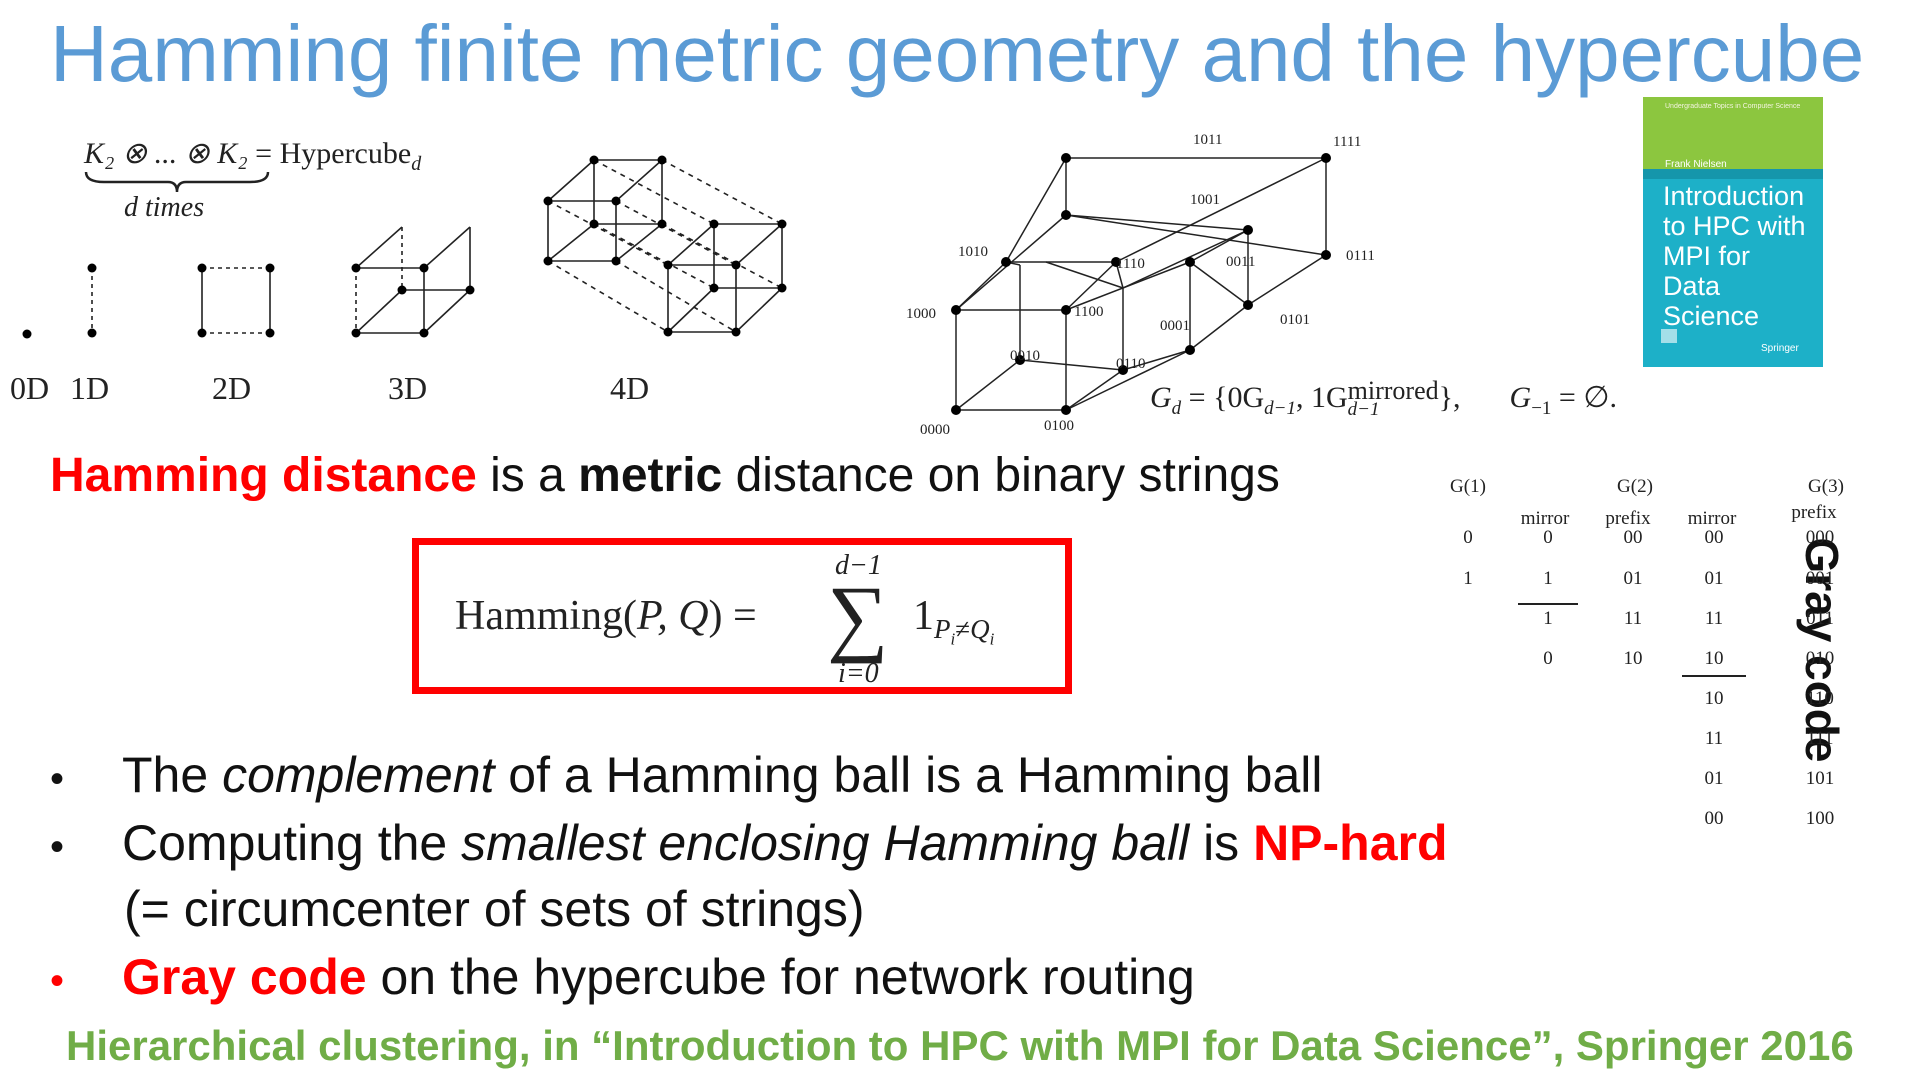 This screenshot has width=1920, height=1080. Describe the element at coordinates (1584, 397) in the screenshot. I see `g-base-rhs: = ∅.` at that location.